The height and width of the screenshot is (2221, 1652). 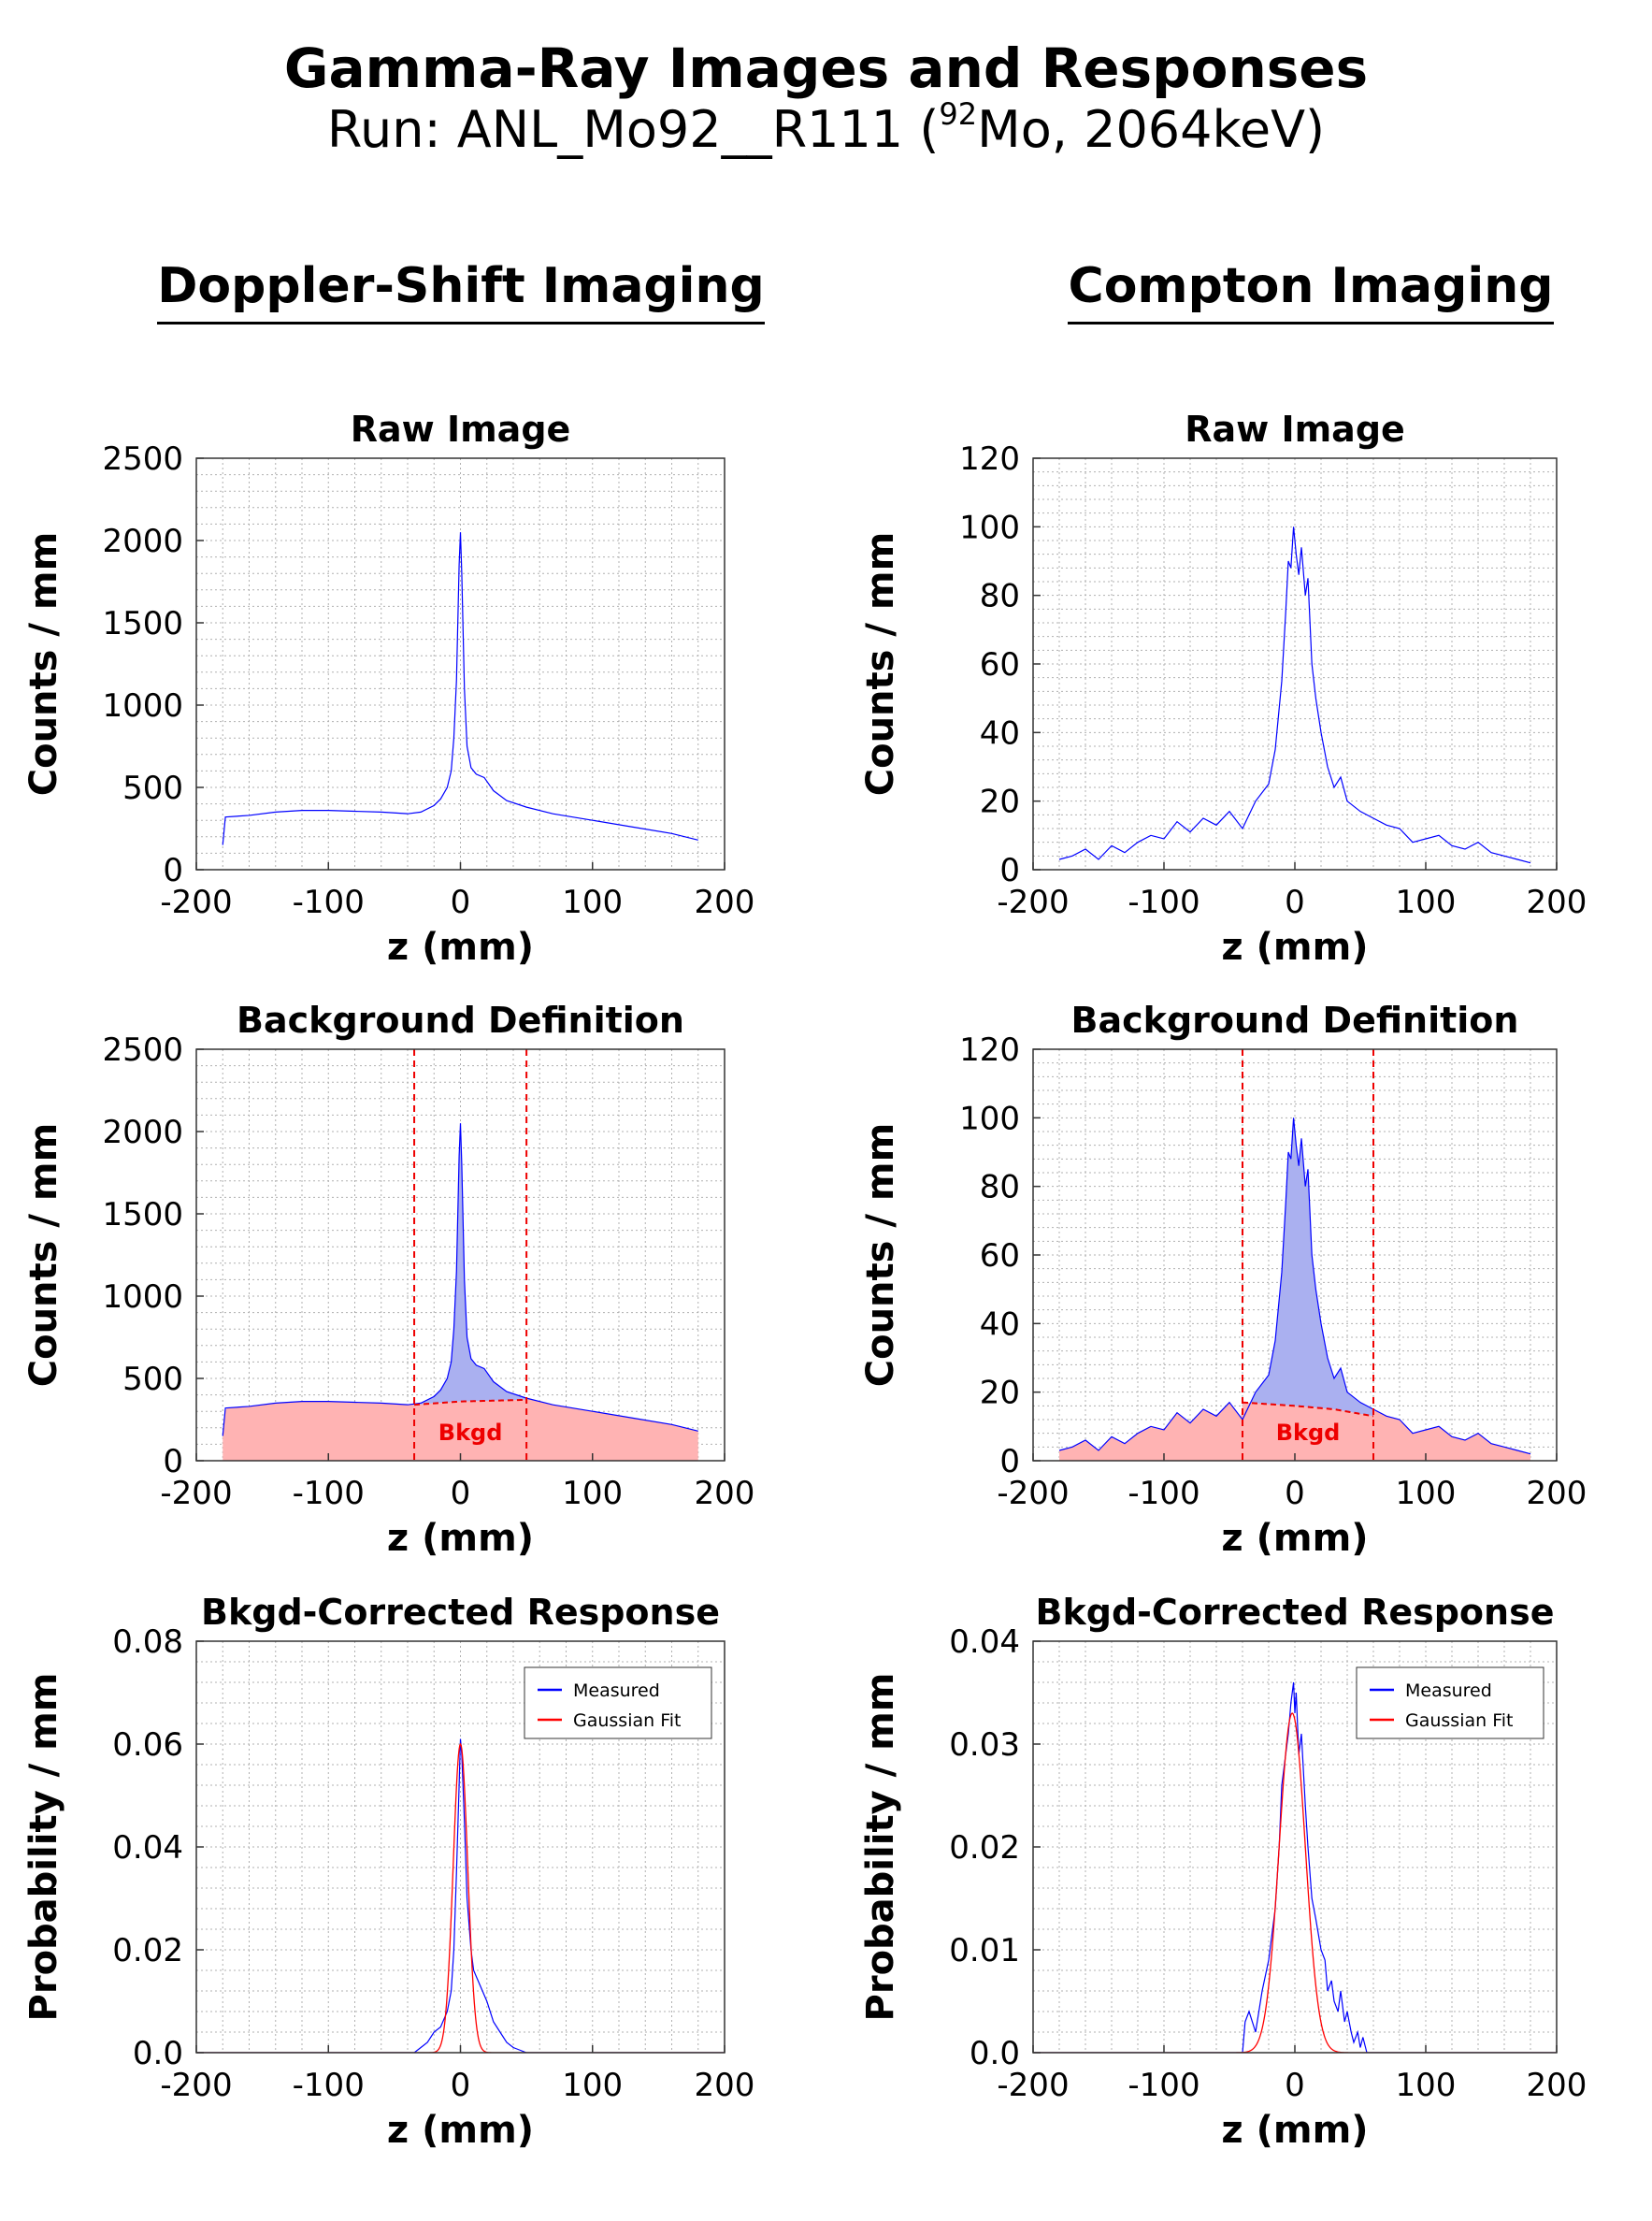 I want to click on compton-raw-grid, so click(x=1295, y=664).